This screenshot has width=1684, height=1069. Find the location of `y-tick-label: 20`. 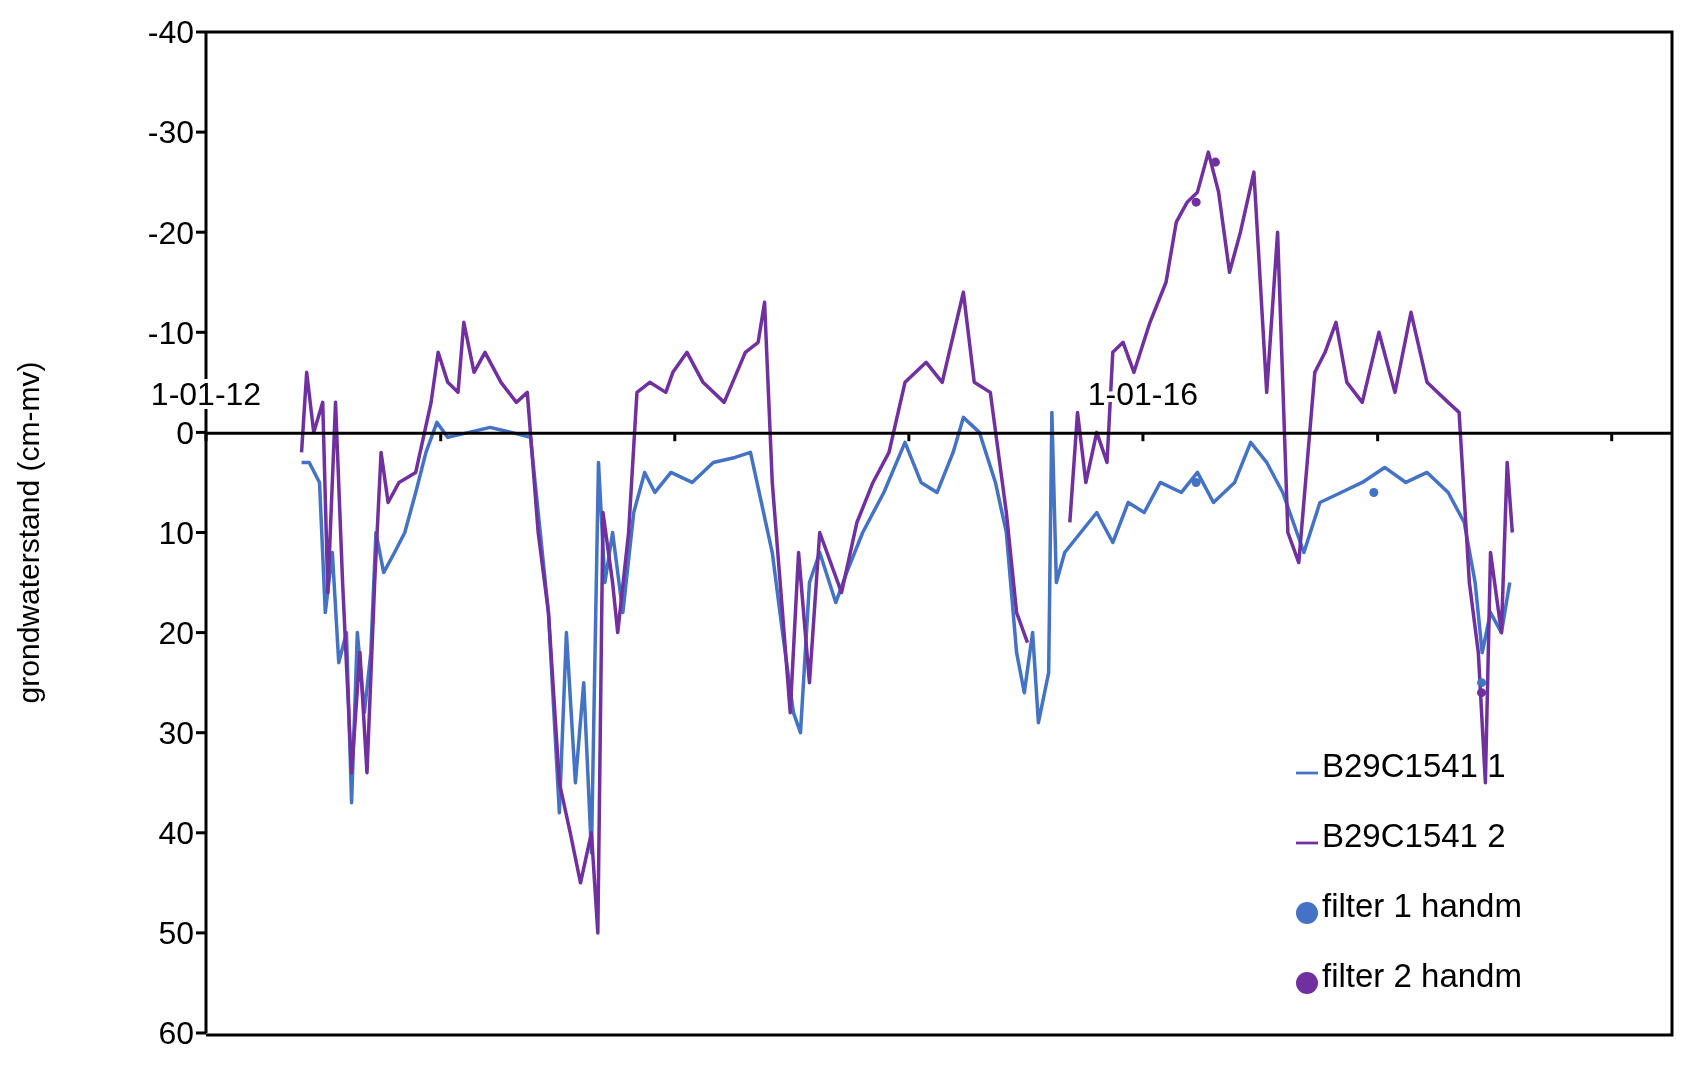

y-tick-label: 20 is located at coordinates (176, 632).